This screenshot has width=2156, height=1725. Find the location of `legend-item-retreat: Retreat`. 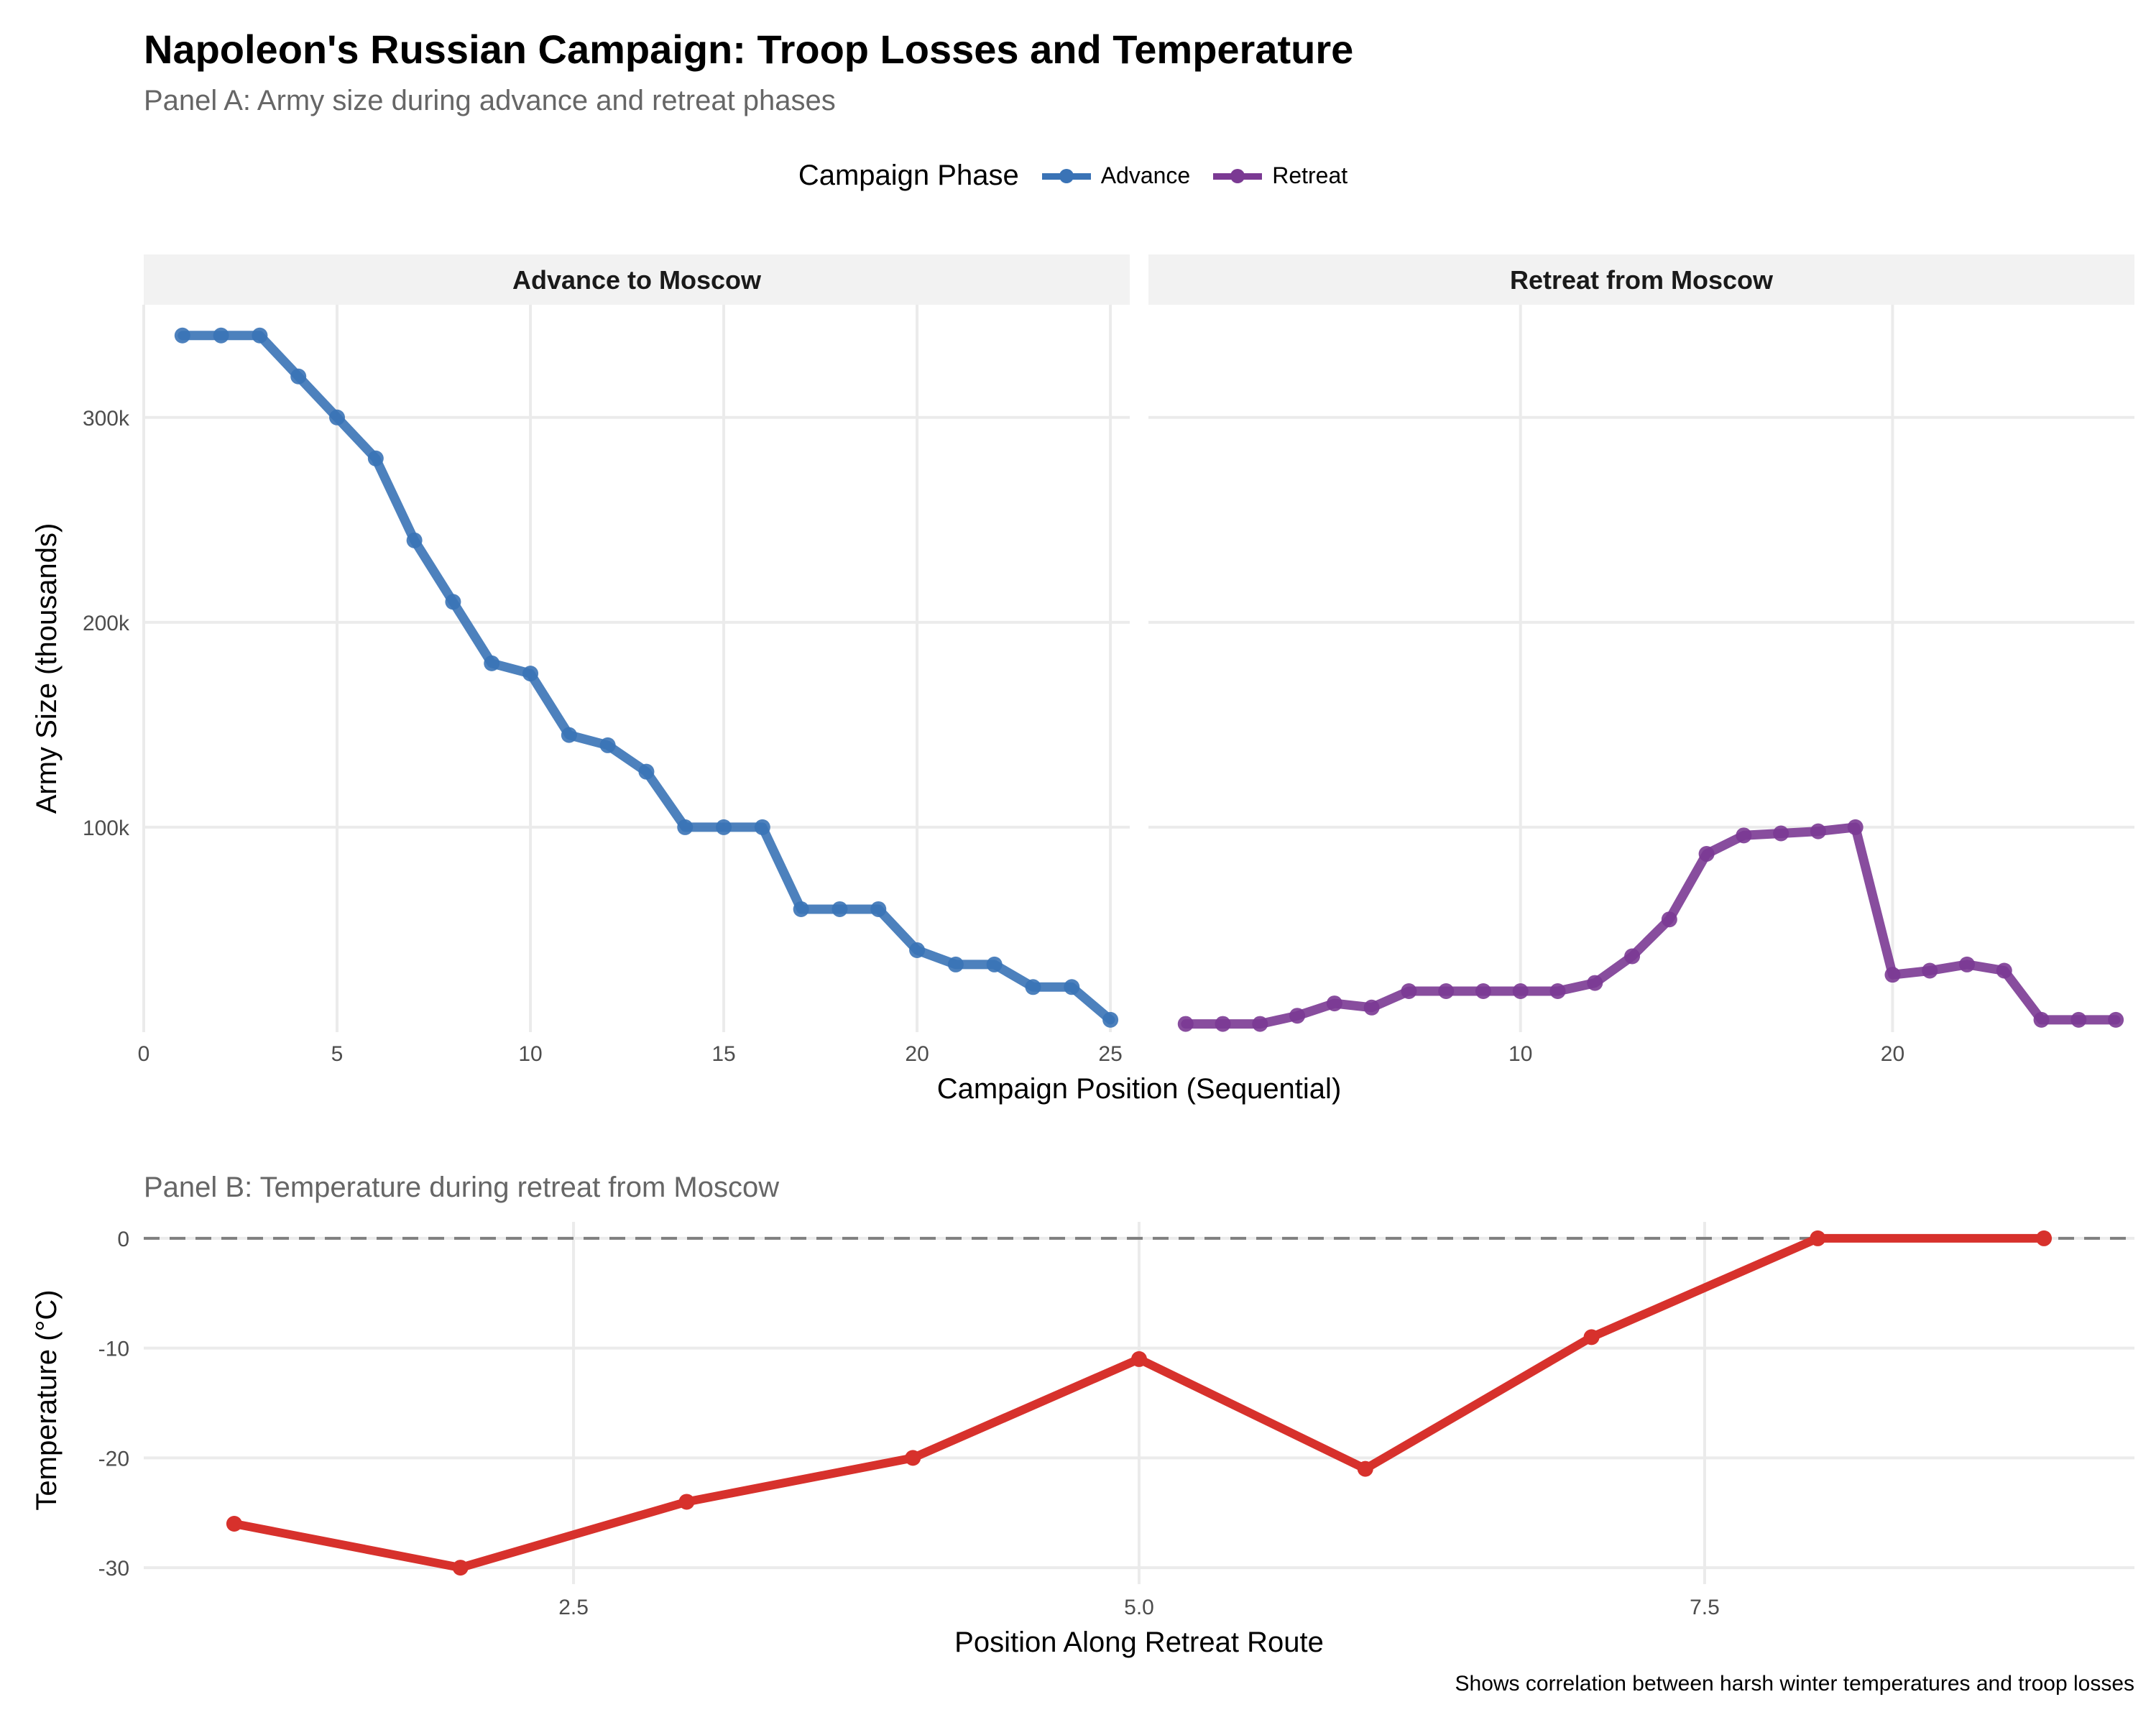

legend-item-retreat: Retreat is located at coordinates (1280, 176).